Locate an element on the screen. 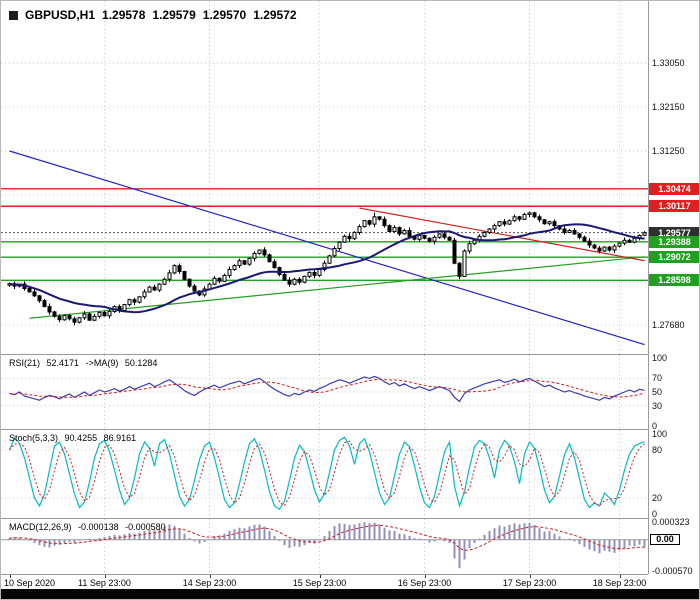 This screenshot has width=700, height=600. price-axis-label: 30 is located at coordinates (657, 405).